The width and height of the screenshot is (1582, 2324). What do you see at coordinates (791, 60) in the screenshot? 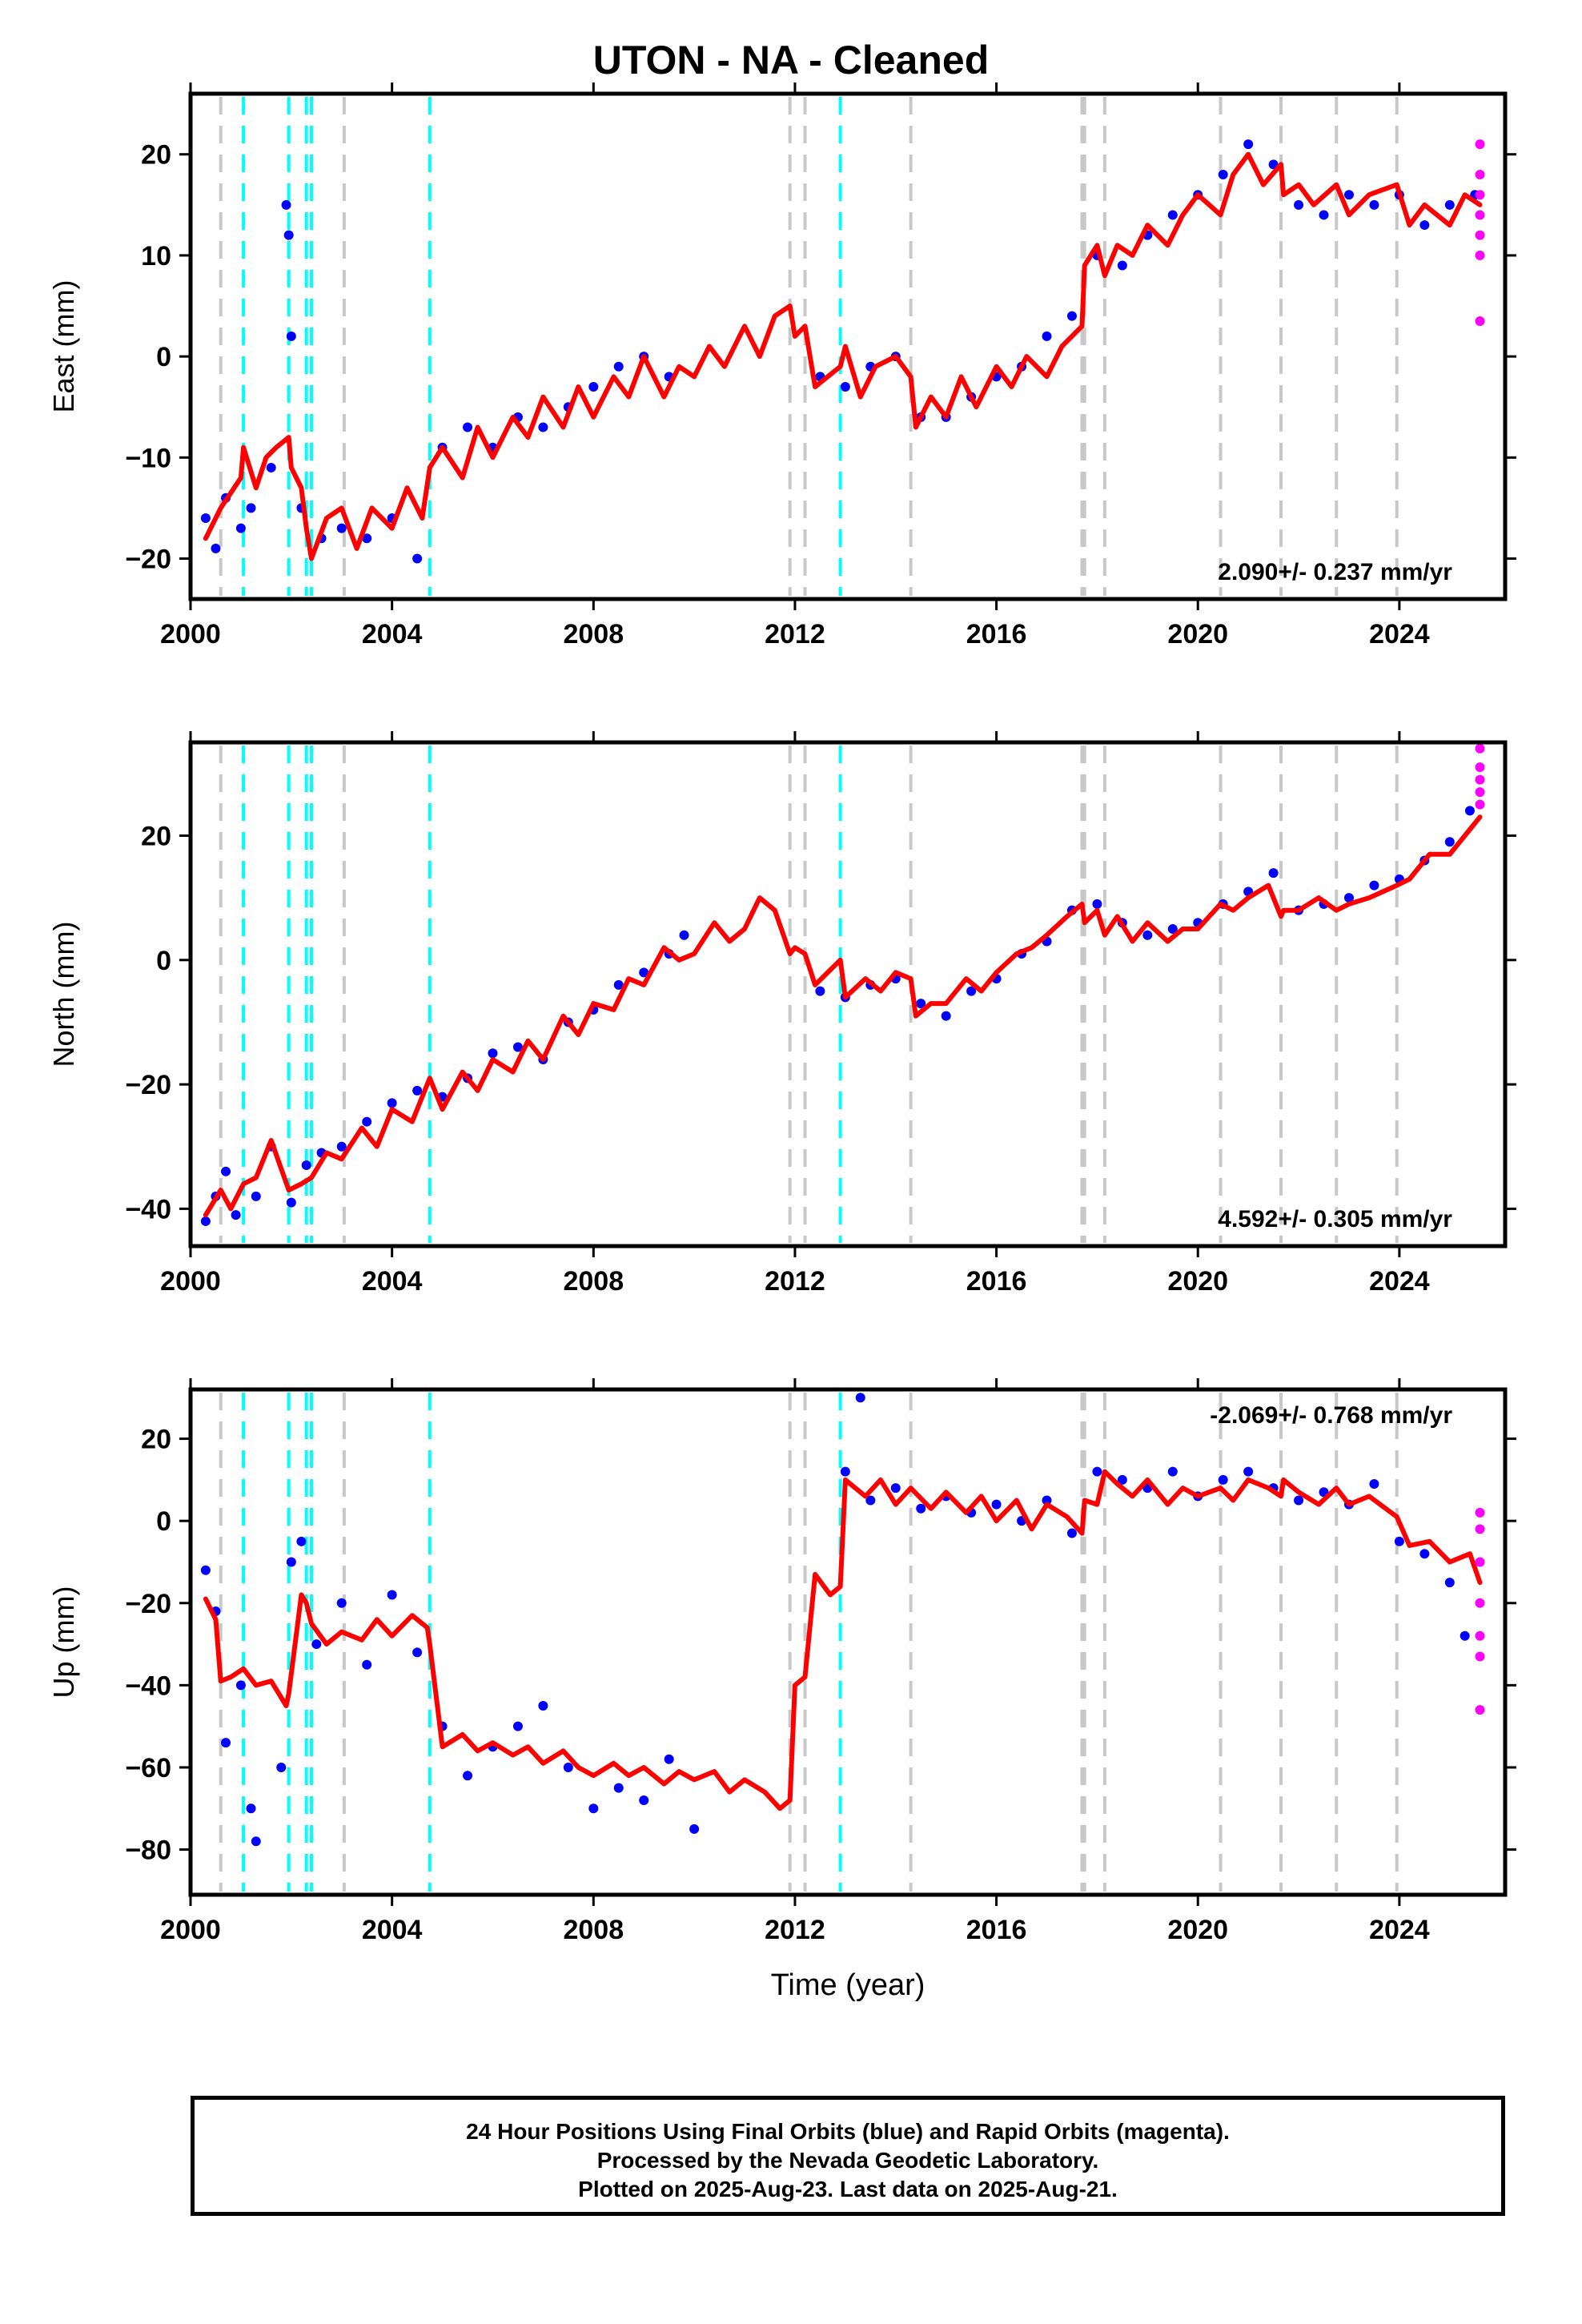
I see `chart-title: UTON - NA - Cleaned` at bounding box center [791, 60].